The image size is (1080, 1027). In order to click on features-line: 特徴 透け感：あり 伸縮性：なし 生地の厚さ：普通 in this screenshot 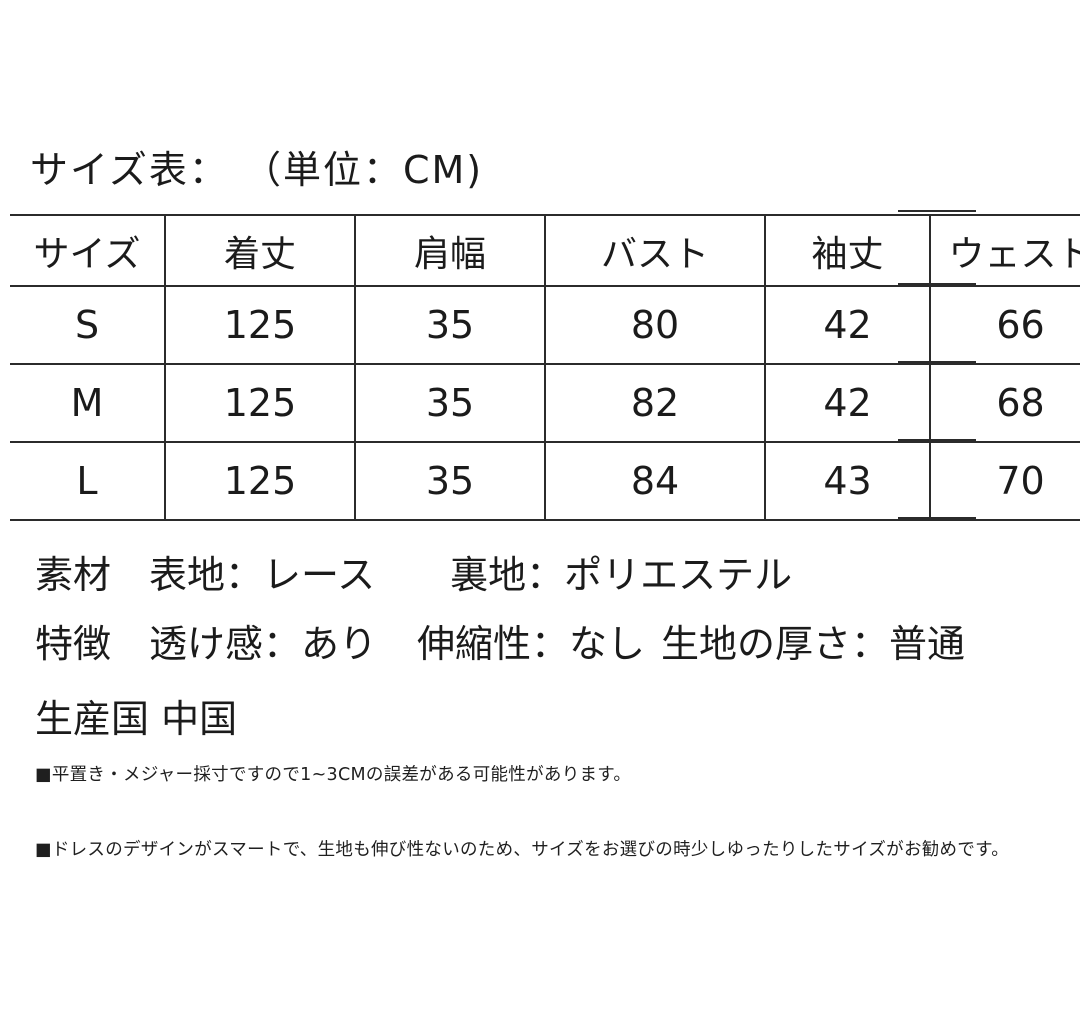, I will do `click(500, 640)`.